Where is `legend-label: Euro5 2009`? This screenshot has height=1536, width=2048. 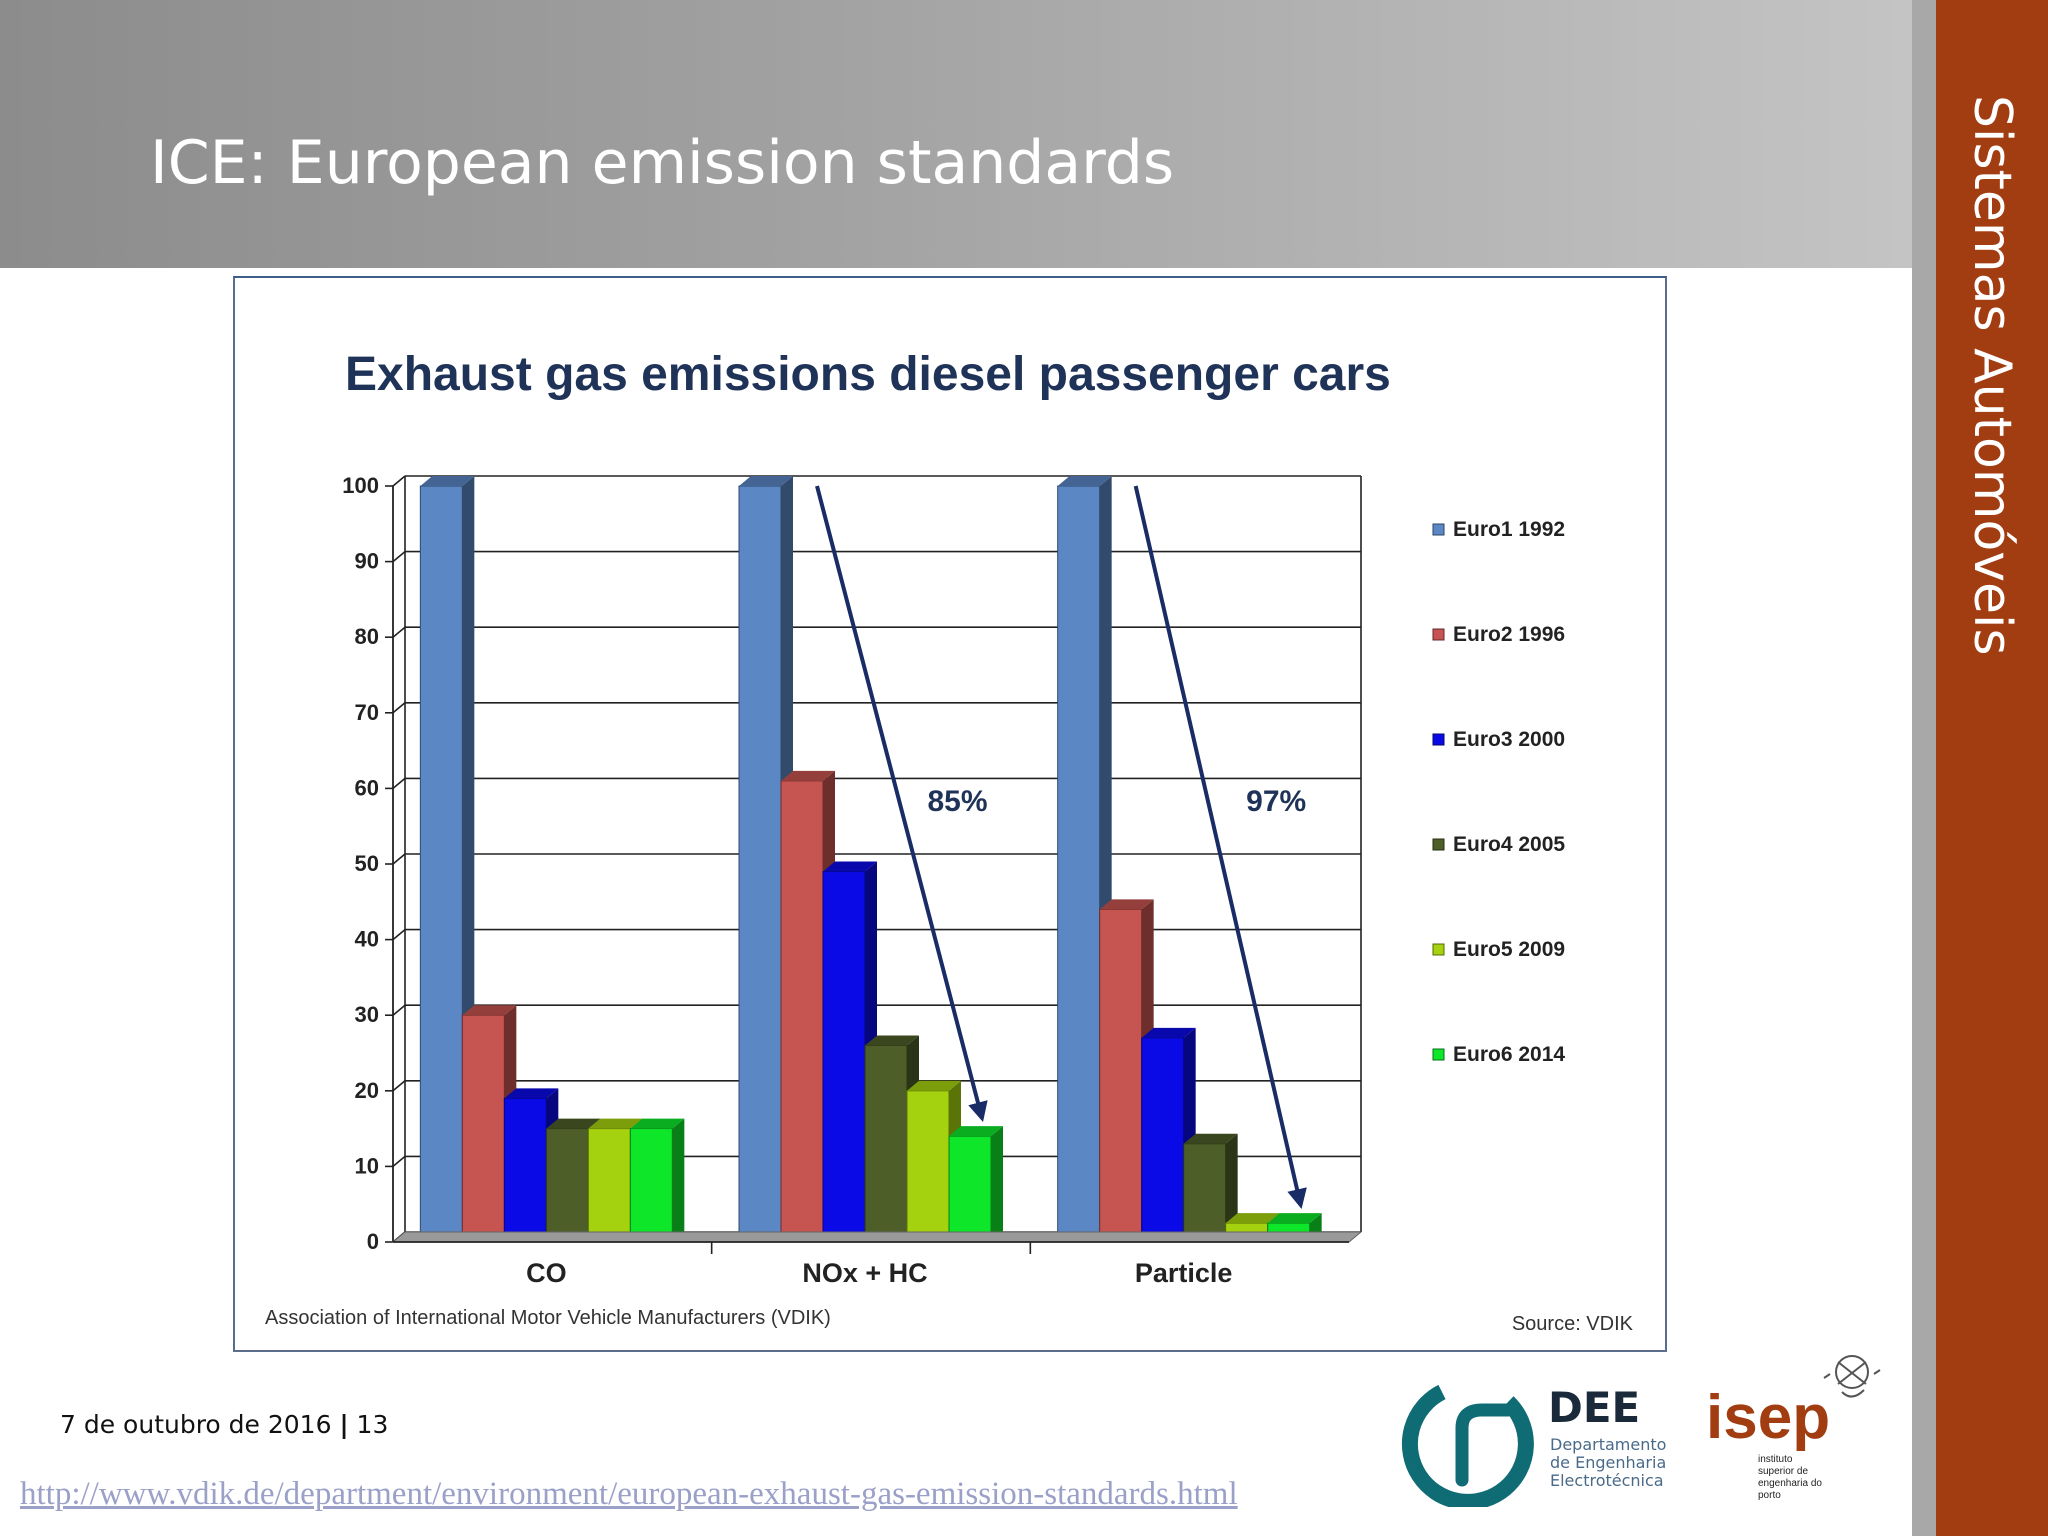
legend-label: Euro5 2009 is located at coordinates (1509, 949).